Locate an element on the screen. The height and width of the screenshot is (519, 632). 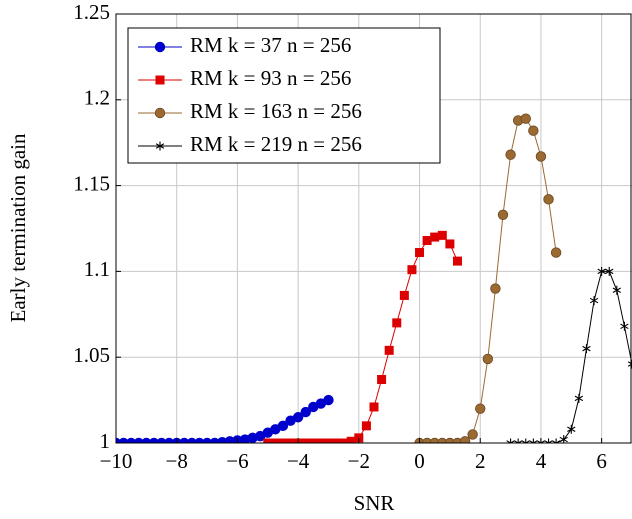
x-tick-label: 4 is located at coordinates (541, 461).